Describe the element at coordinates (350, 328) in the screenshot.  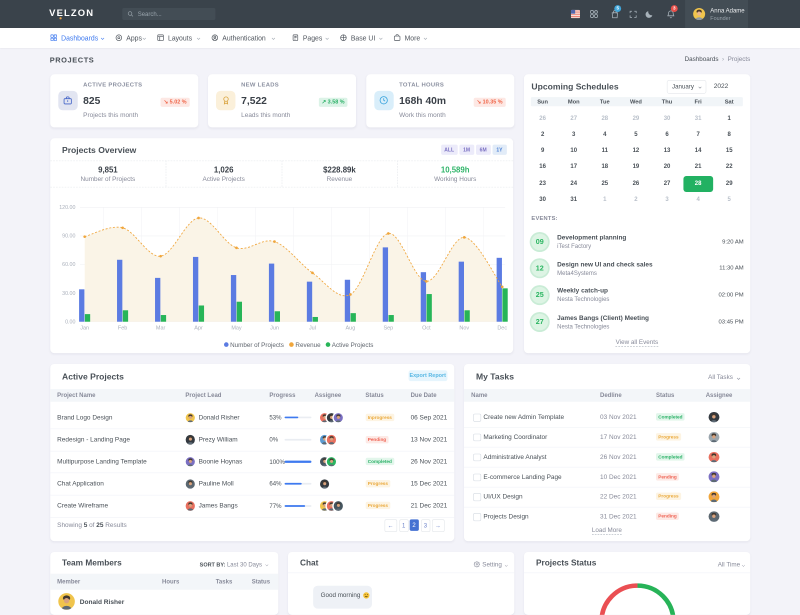
I see `svg-text: Aug` at that location.